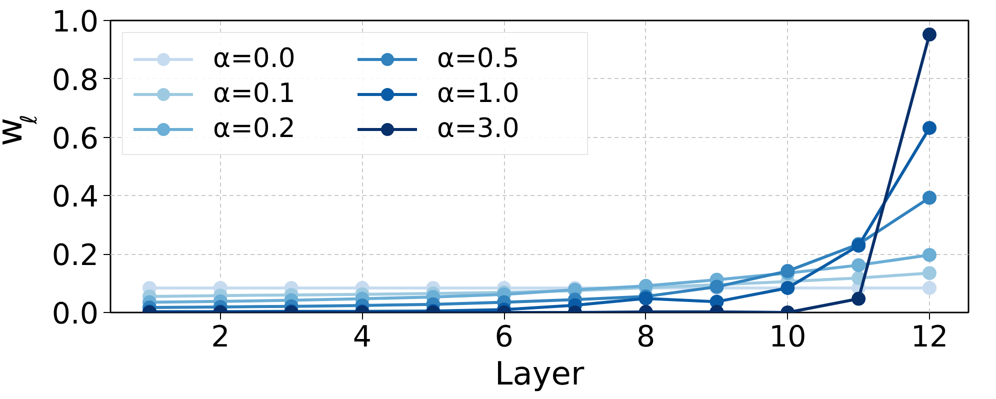  Describe the element at coordinates (75, 197) in the screenshot. I see `y-tick-label: 0.4` at that location.